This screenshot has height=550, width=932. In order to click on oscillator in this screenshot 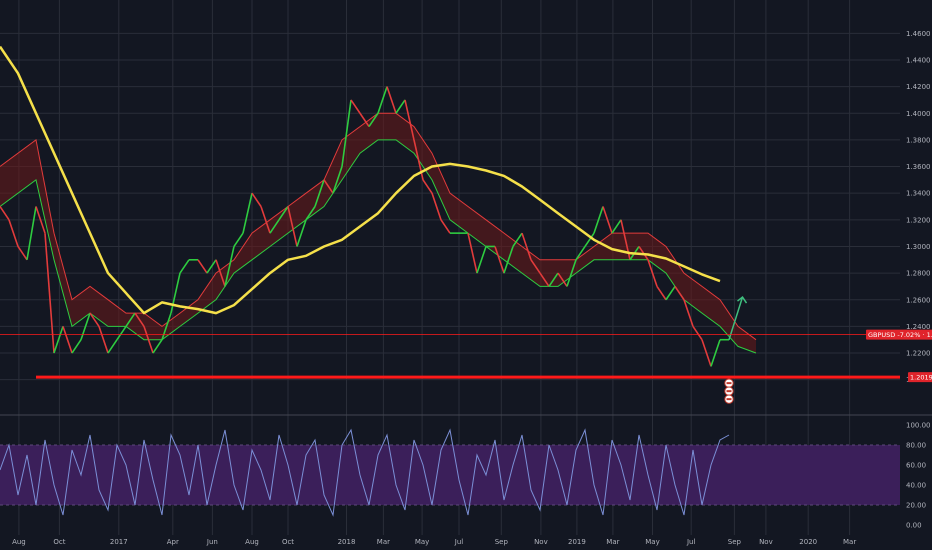, I will do `click(365, 472)`.